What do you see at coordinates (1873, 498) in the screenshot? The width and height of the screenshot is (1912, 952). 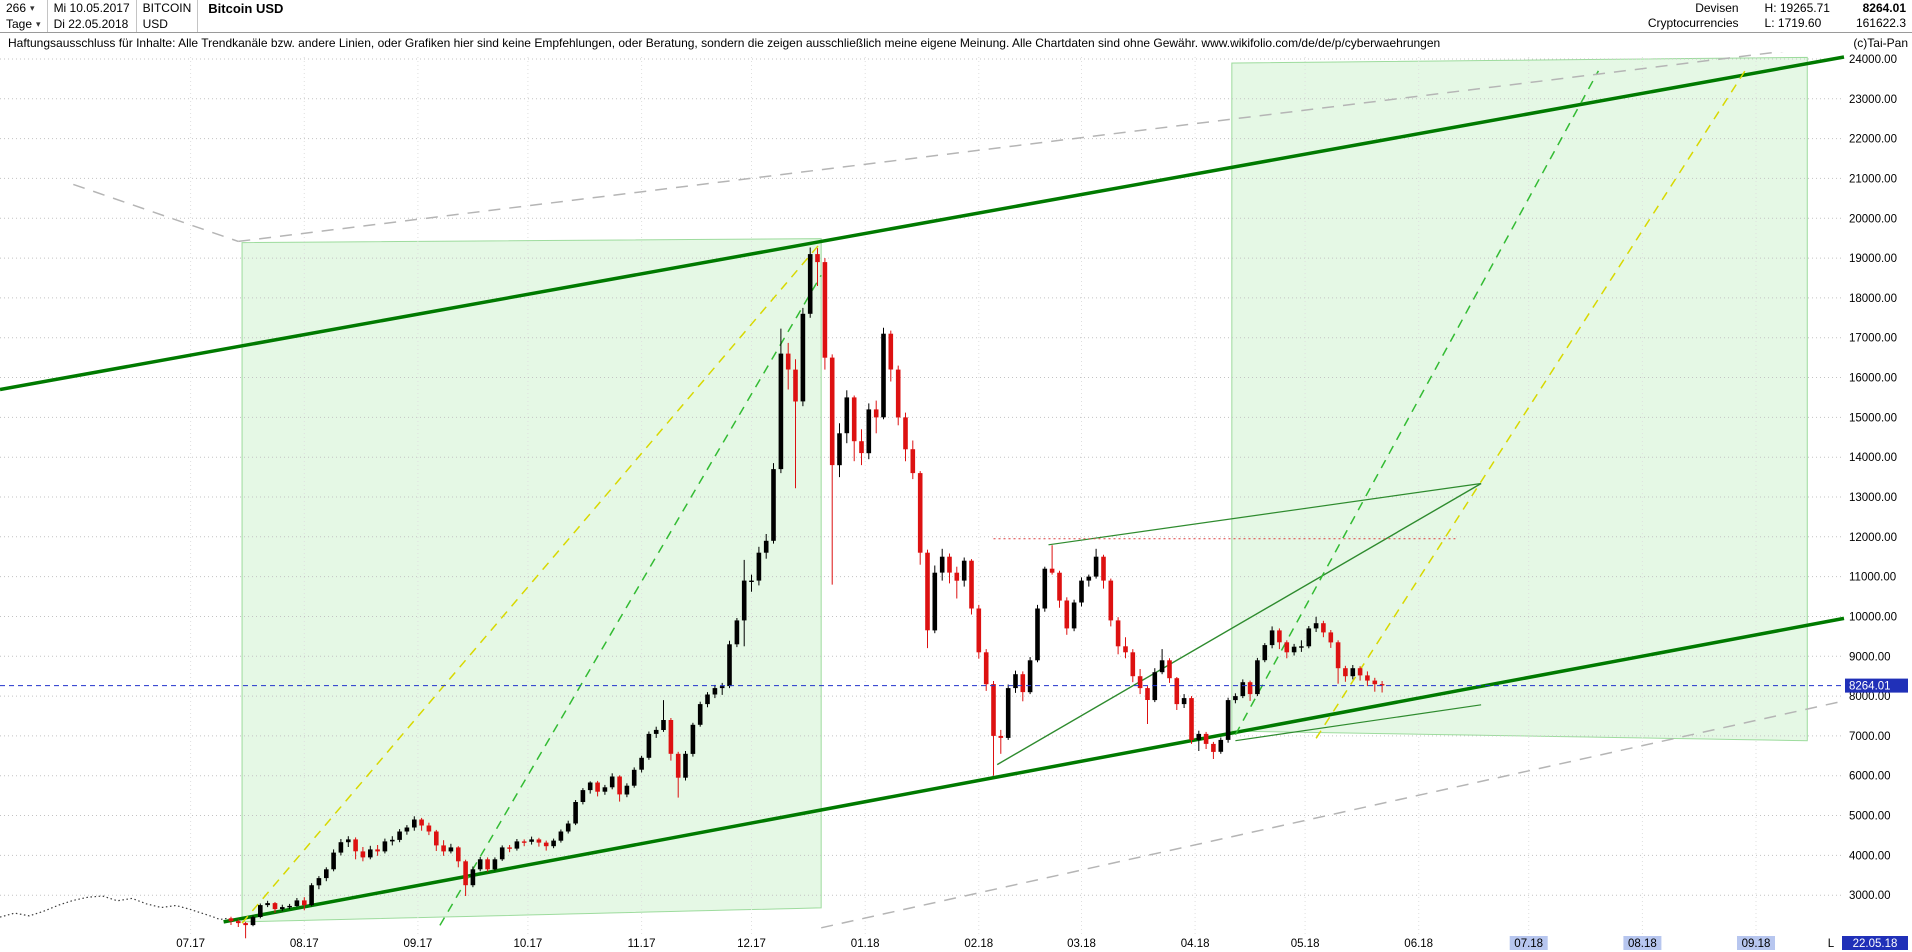 I see `y-axis-tick-label: 13000.00` at bounding box center [1873, 498].